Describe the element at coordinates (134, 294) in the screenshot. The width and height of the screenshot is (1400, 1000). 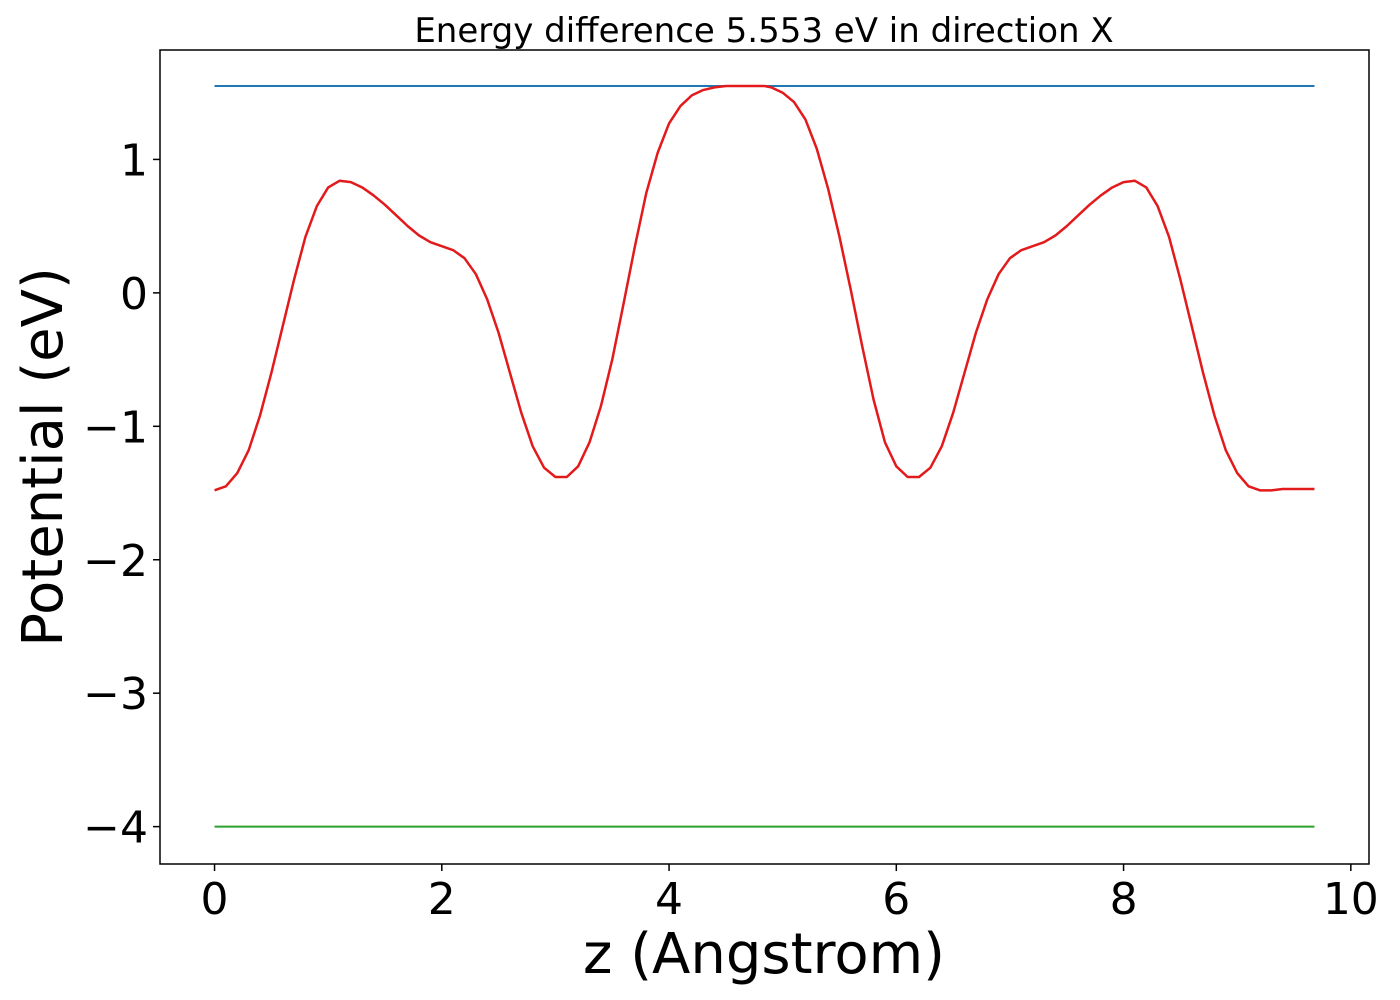
I see `y-tick-label: 0` at that location.